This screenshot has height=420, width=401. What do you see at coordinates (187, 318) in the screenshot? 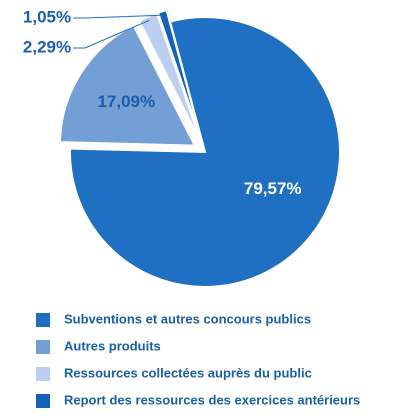
I see `legend-label: Subventions et autres concours publics` at bounding box center [187, 318].